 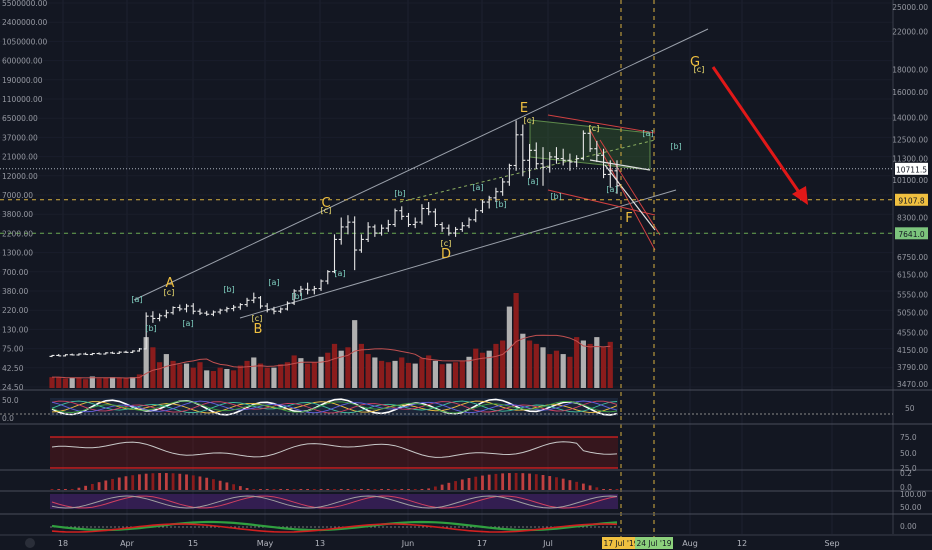 What do you see at coordinates (690, 543) in the screenshot?
I see `time-axis-tick: Aug` at bounding box center [690, 543].